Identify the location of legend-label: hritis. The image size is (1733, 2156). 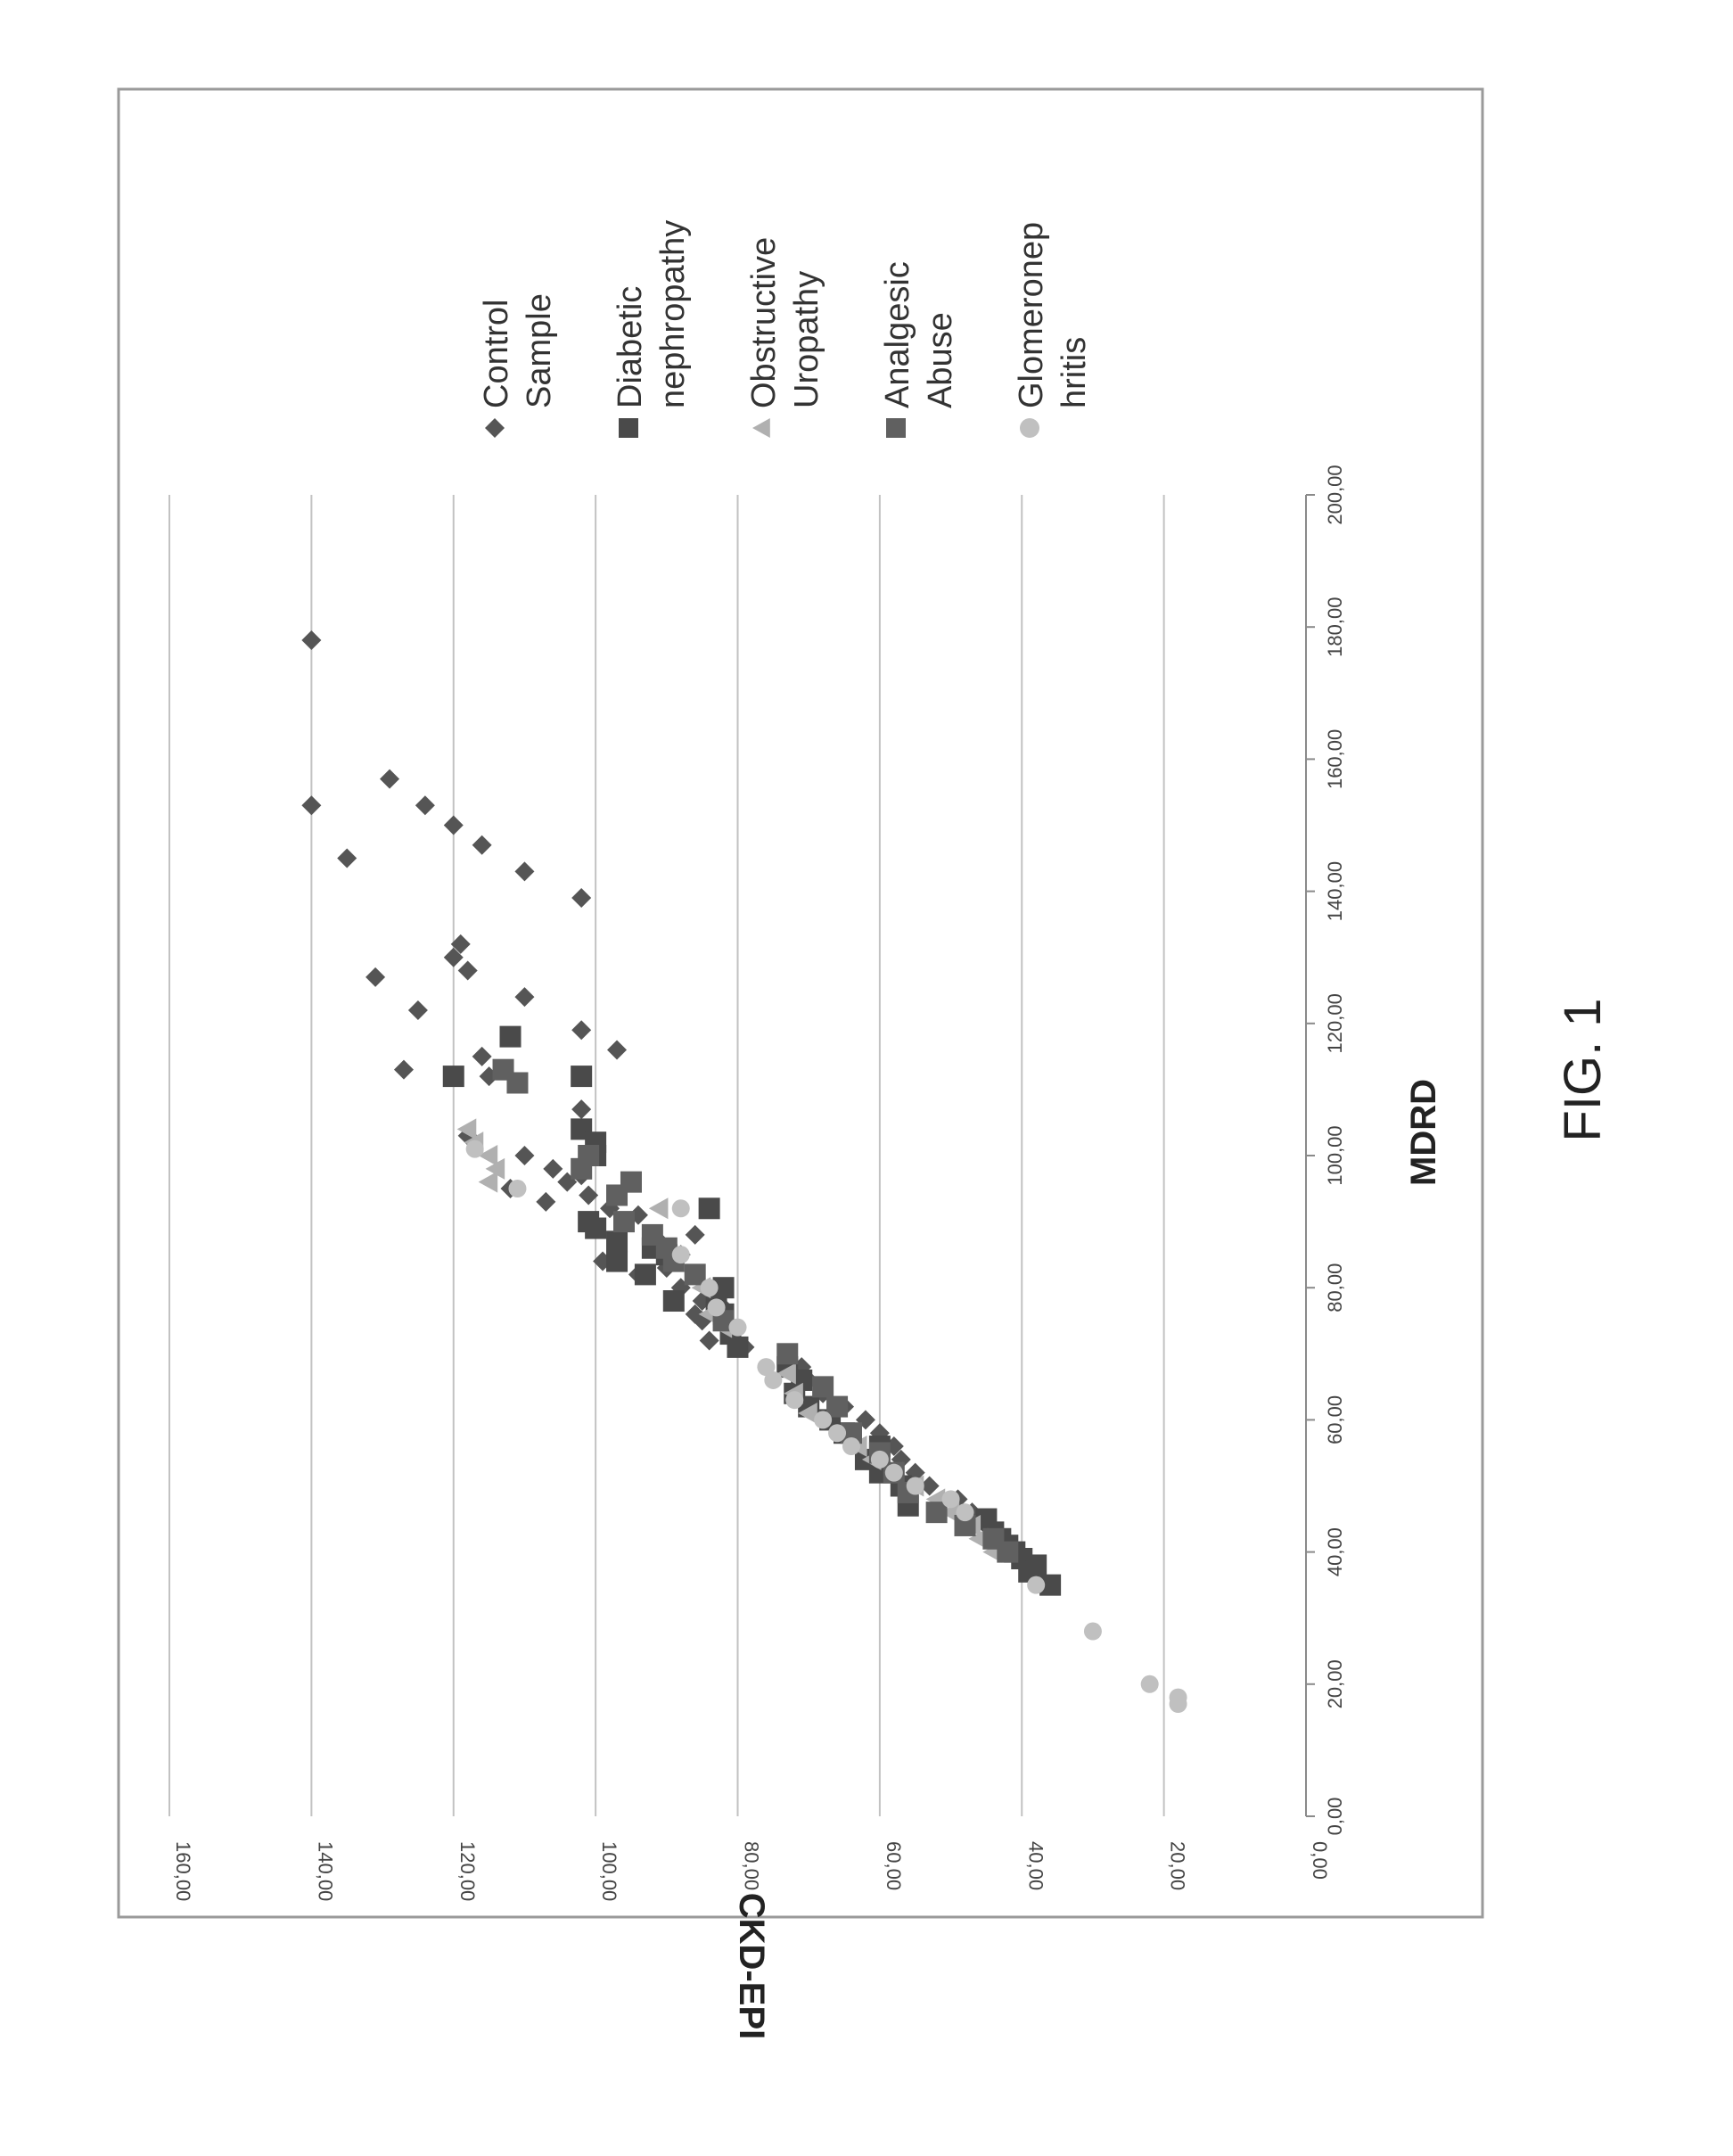
(1074, 372).